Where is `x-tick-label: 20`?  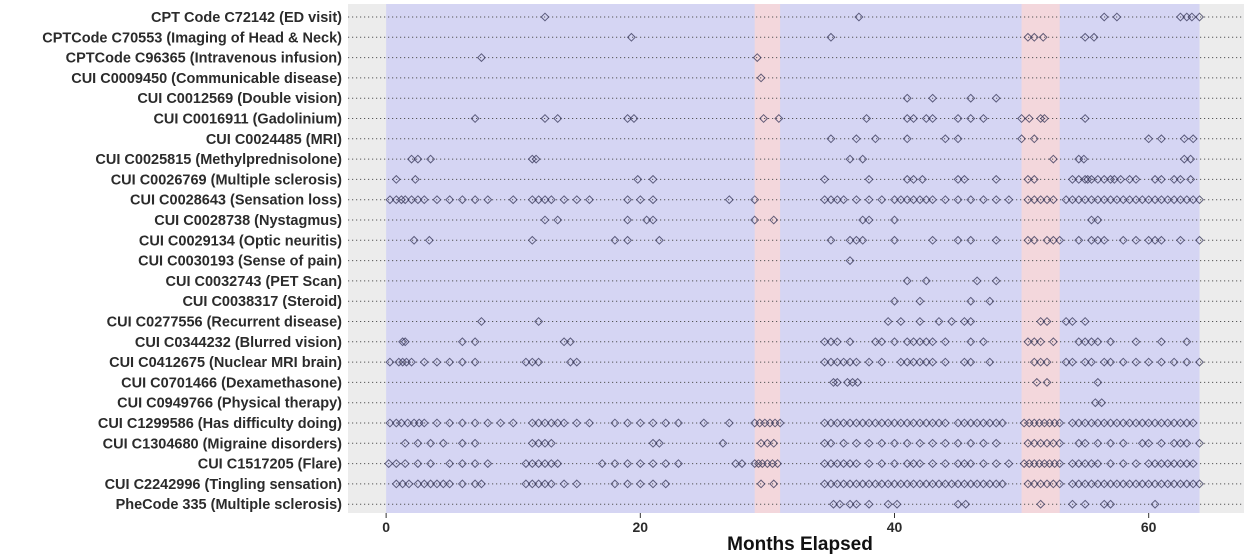 x-tick-label: 20 is located at coordinates (641, 527).